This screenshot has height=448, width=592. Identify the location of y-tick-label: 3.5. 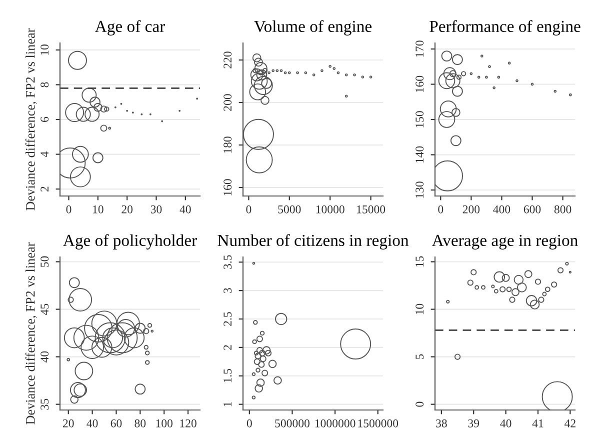
(228, 262).